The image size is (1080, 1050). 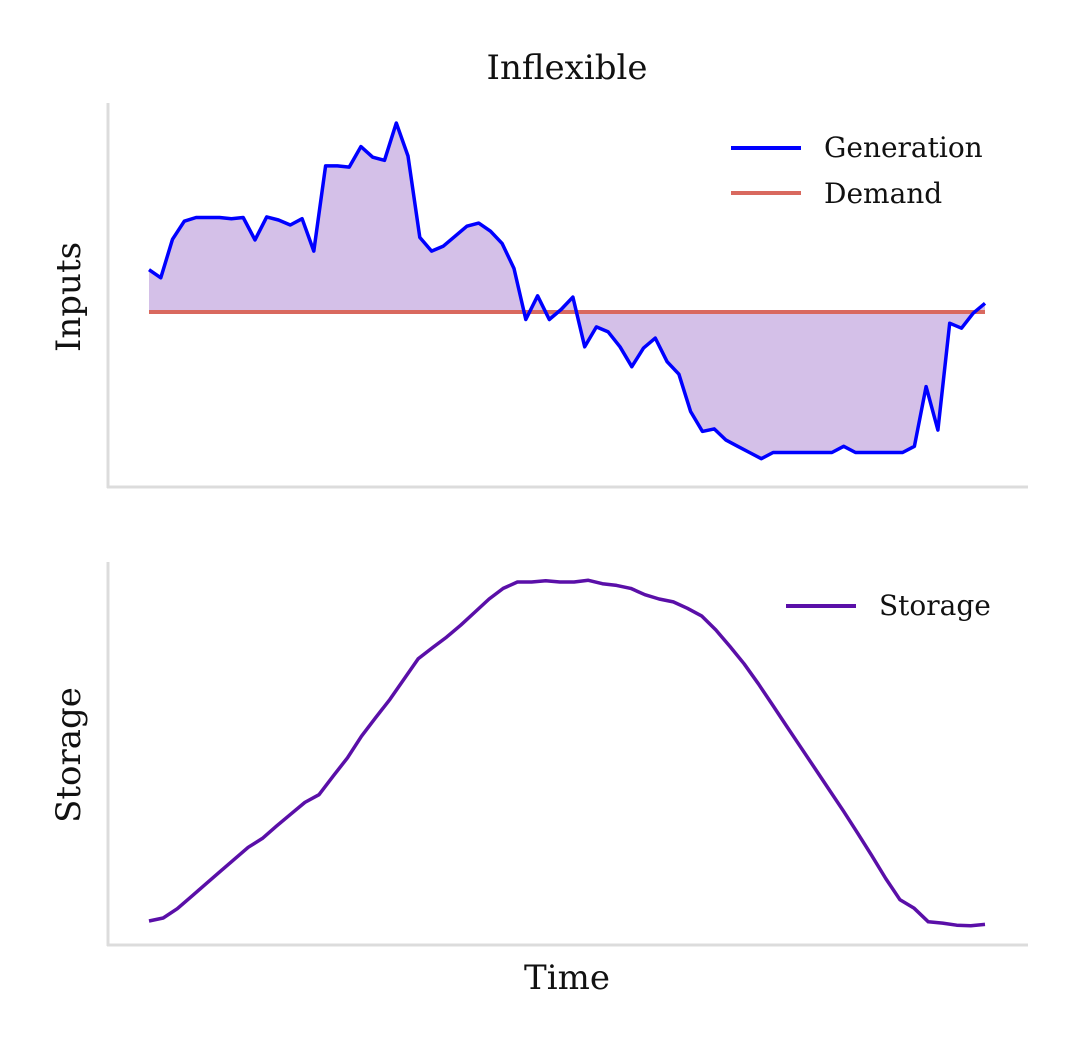 I want to click on bottom-legend: Storage, so click(x=888, y=605).